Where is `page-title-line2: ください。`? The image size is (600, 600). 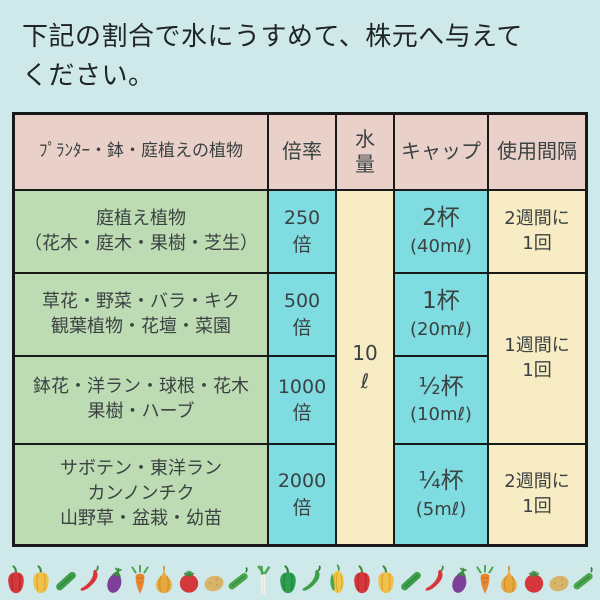 page-title-line2: ください。 is located at coordinates (88, 76).